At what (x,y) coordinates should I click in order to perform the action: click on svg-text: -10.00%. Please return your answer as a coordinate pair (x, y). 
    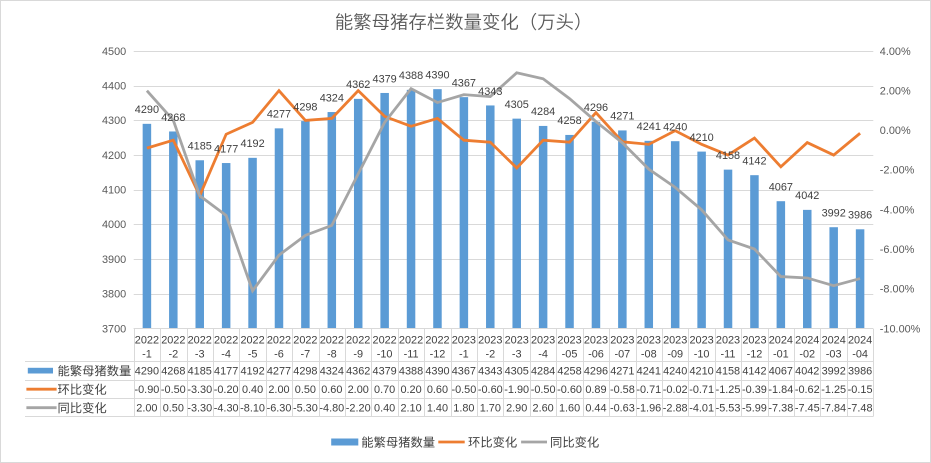
    Looking at the image, I should click on (900, 329).